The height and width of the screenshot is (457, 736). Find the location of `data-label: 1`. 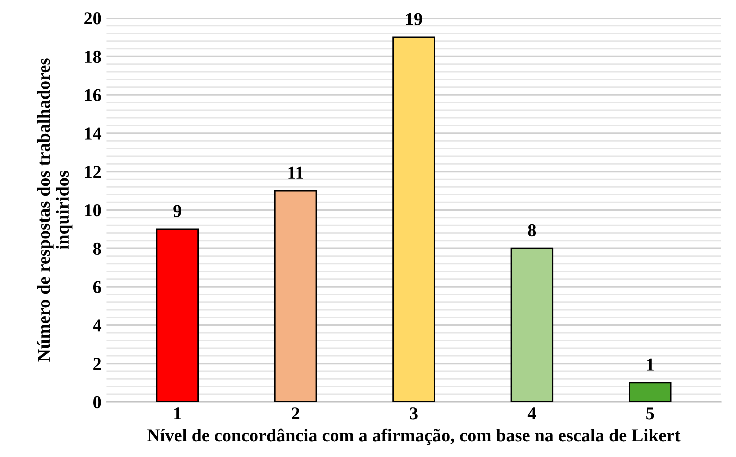

data-label: 1 is located at coordinates (650, 364).